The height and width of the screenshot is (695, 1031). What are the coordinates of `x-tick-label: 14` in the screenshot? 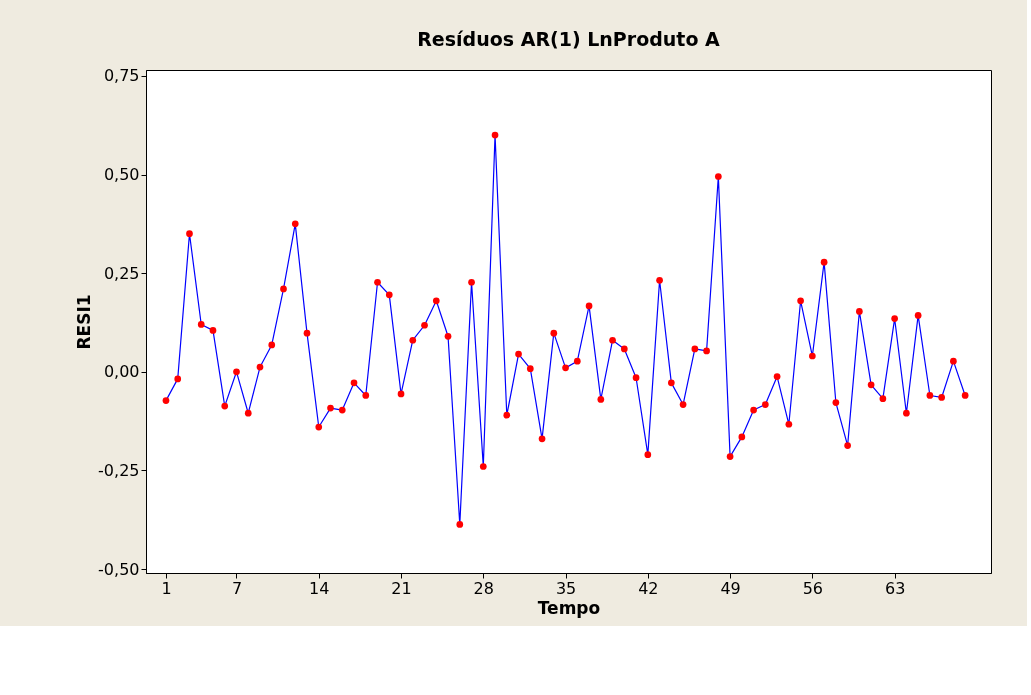 It's located at (319, 588).